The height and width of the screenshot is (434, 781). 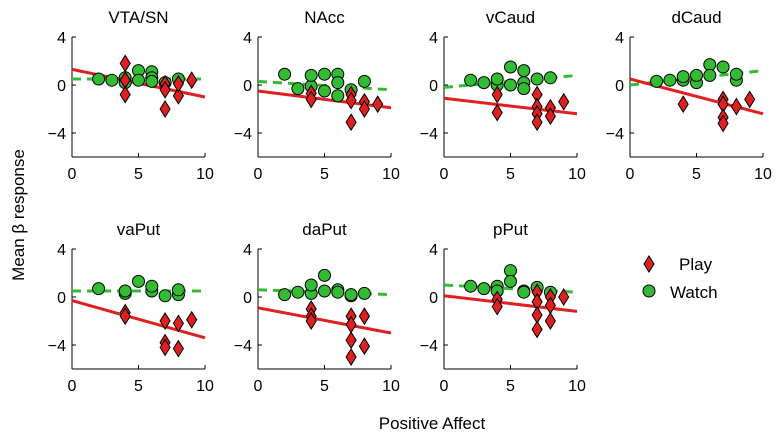 I want to click on panel-vcaud: vCaud 4 0 −4 0 5 10, so click(x=503, y=95).